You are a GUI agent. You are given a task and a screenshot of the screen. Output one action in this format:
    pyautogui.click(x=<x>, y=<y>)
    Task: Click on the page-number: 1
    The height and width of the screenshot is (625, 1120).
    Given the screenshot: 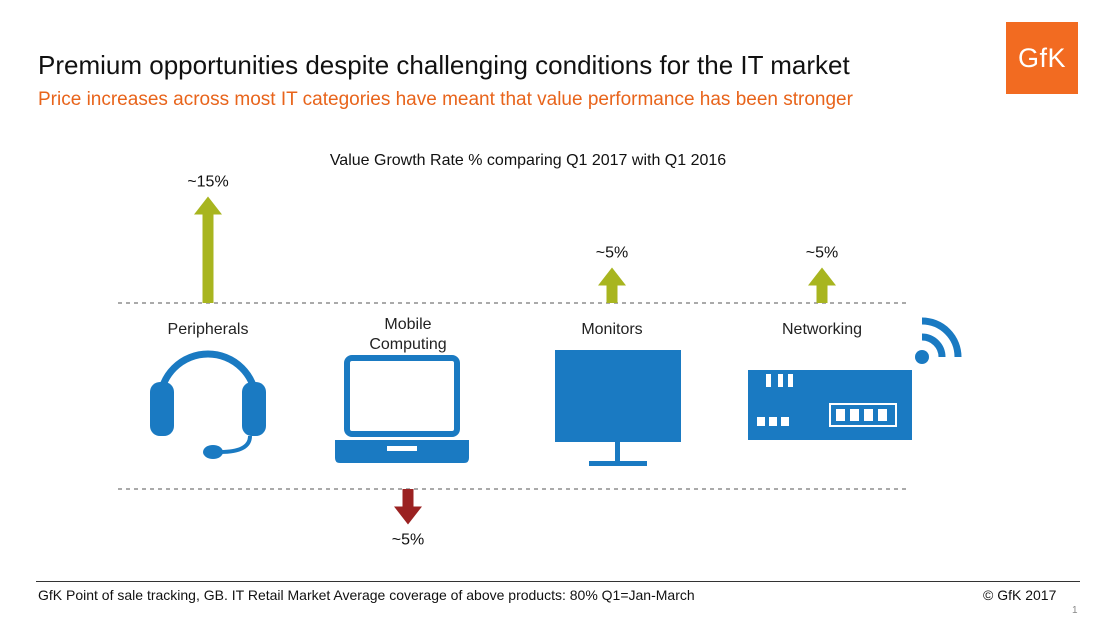 What is the action you would take?
    pyautogui.click(x=1075, y=610)
    